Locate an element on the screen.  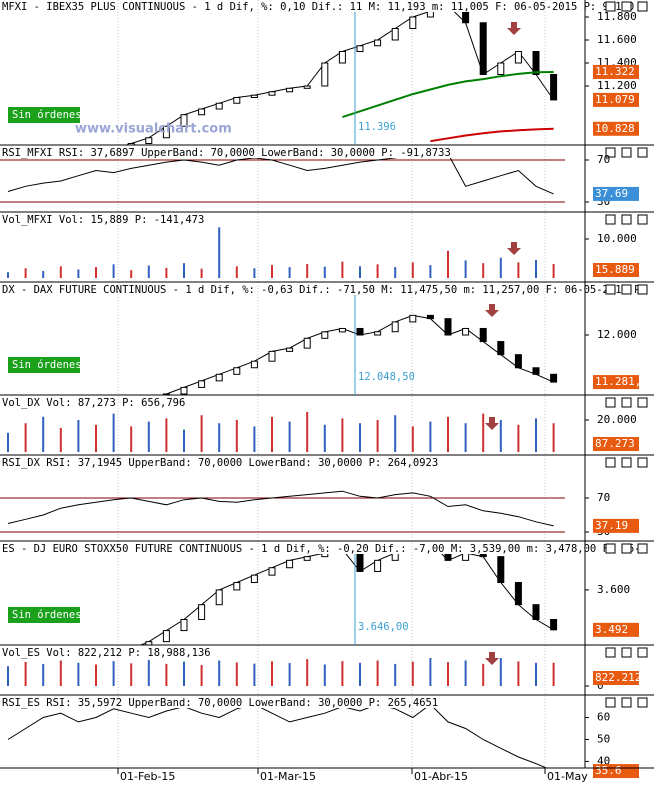
y-tick-label: 11.200 is located at coordinates (617, 85).